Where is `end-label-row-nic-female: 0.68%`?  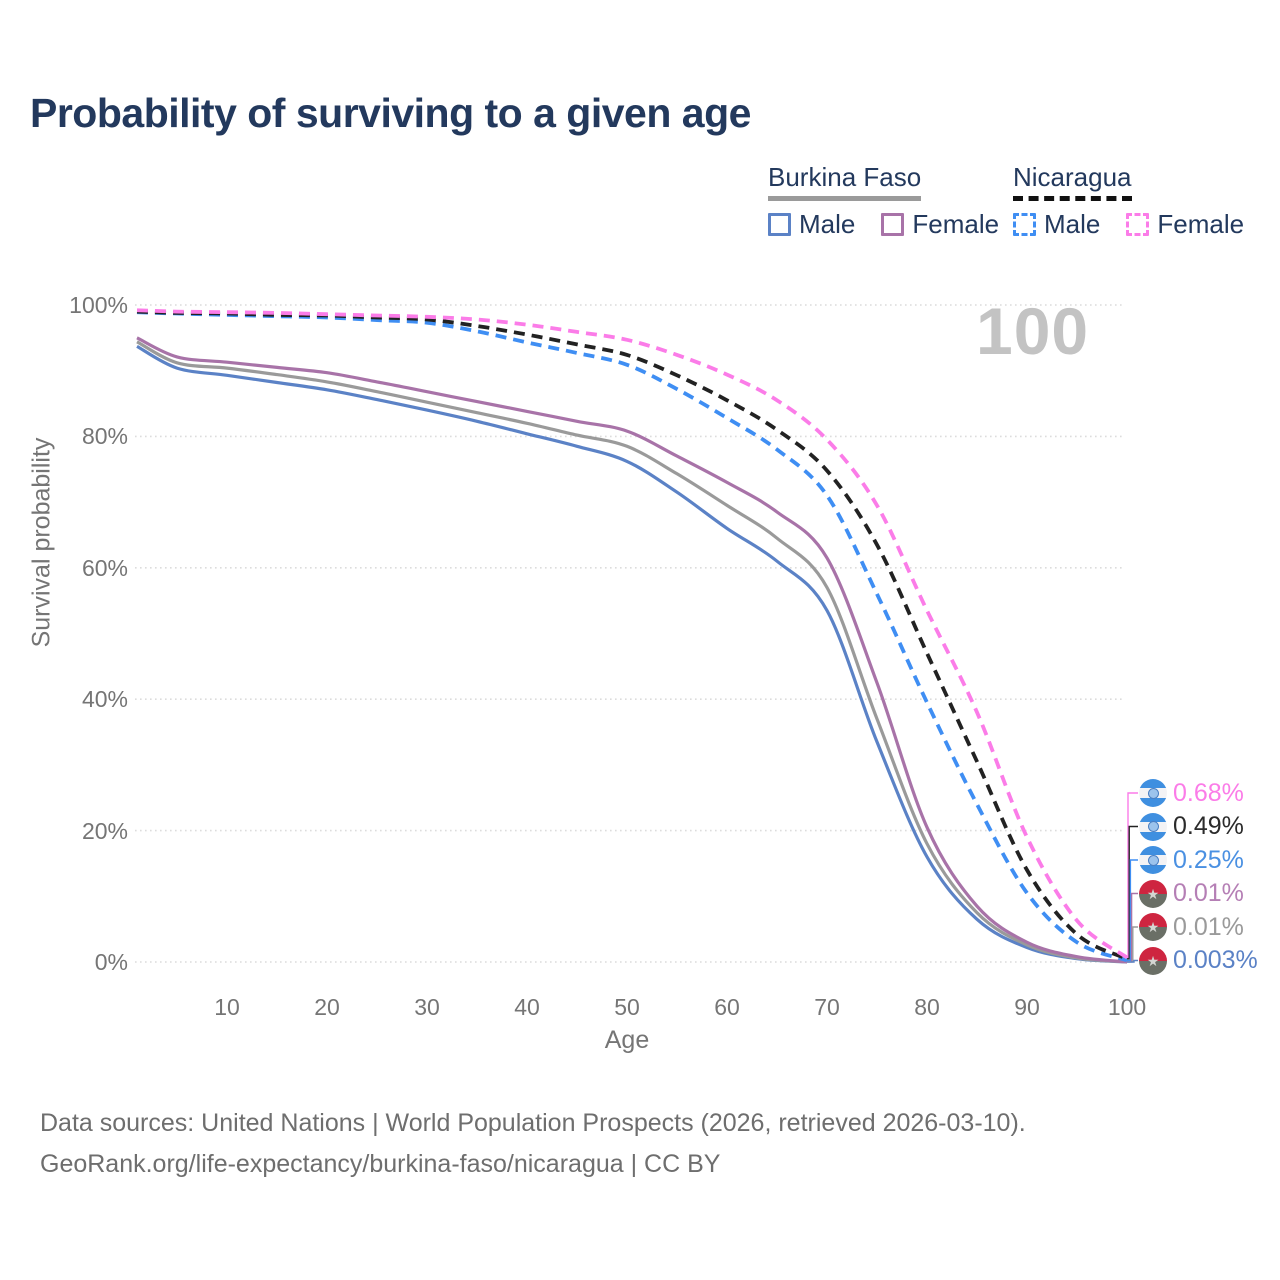 end-label-row-nic-female: 0.68% is located at coordinates (1191, 793).